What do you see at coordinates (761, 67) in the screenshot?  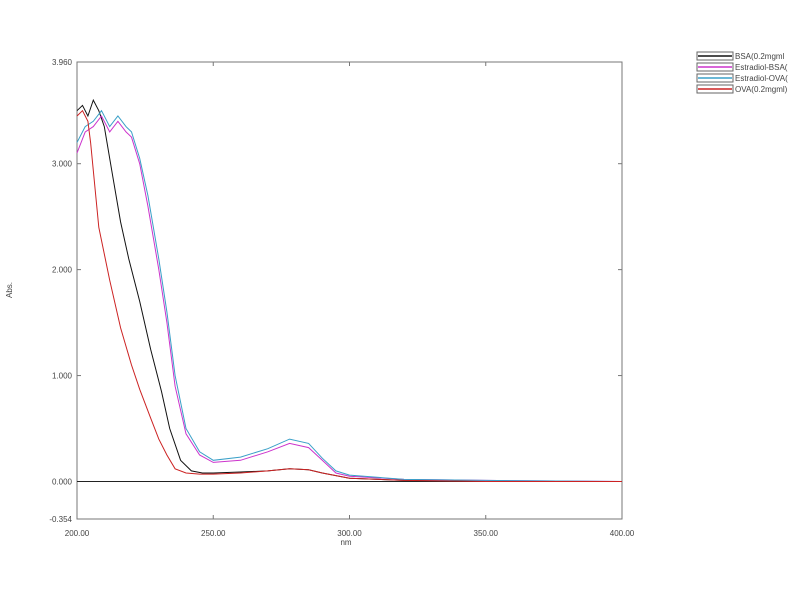 I see `legend-label: Estradiol-BSA(` at bounding box center [761, 67].